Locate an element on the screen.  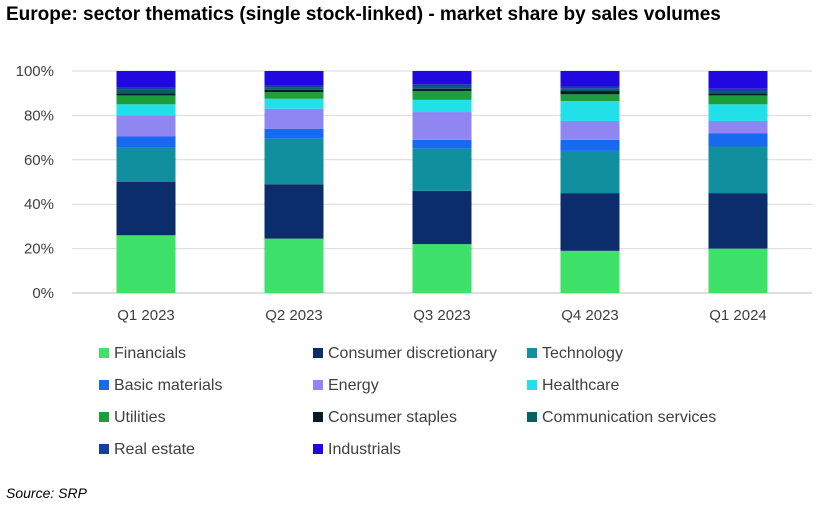
legend-label: Consumer staples is located at coordinates (392, 417).